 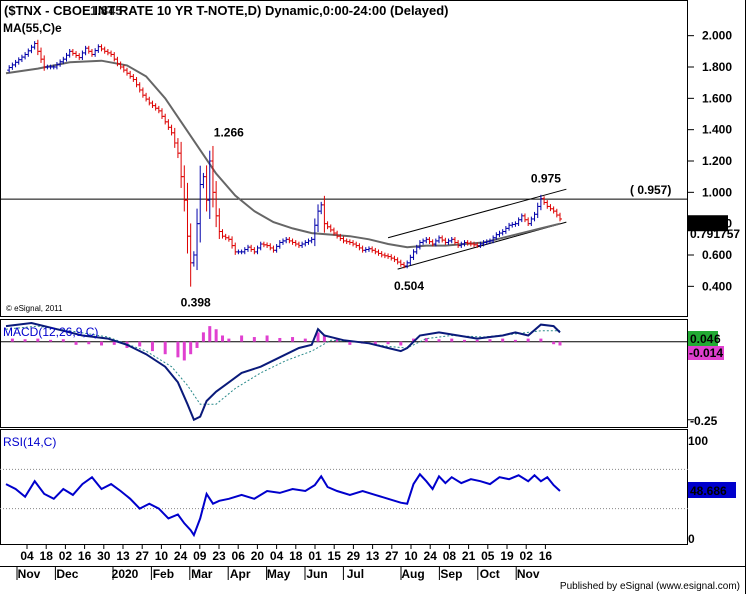 I want to click on price-ytick-label: 1.000, so click(x=717, y=192).